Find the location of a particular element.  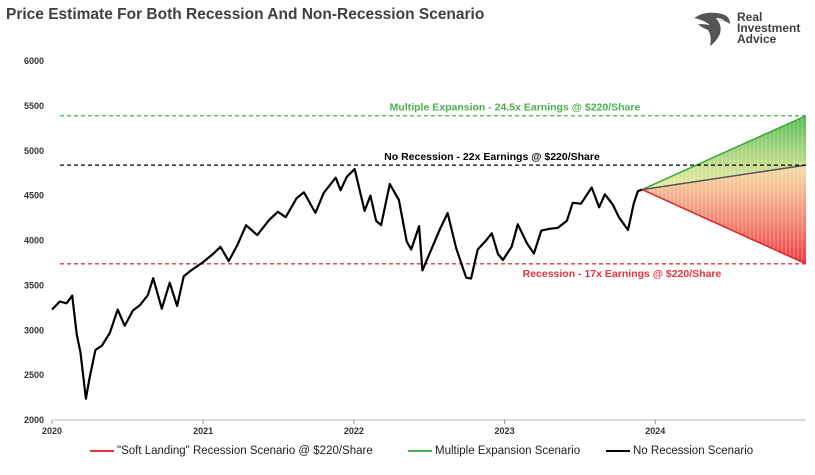

logo-line-3: Advice is located at coordinates (757, 39).